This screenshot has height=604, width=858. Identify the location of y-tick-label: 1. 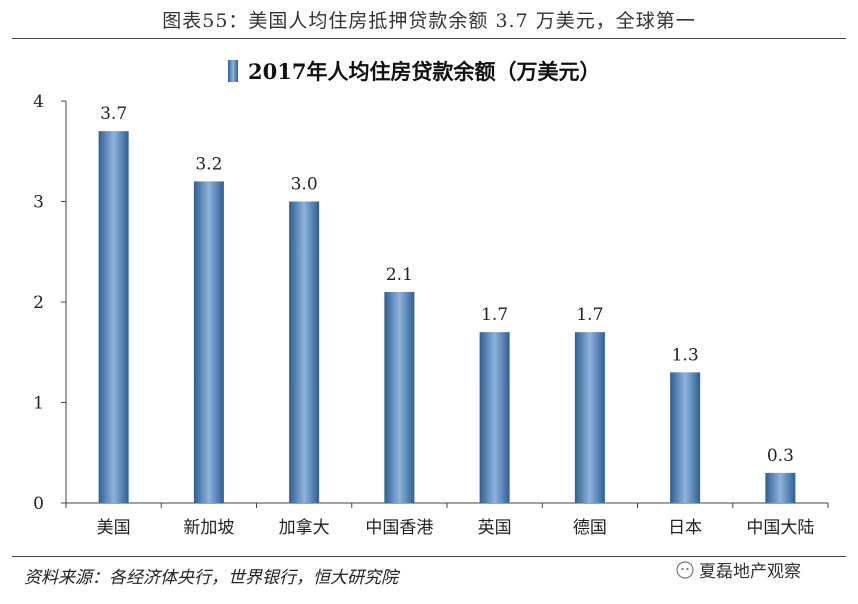
(38, 404).